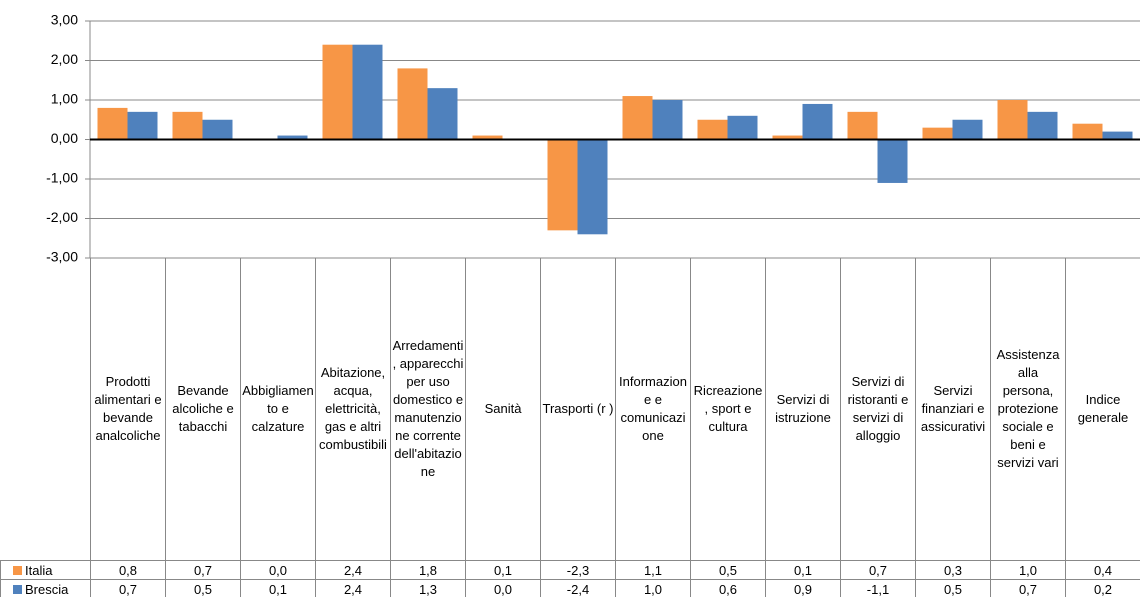 Image resolution: width=1140 pixels, height=597 pixels. Describe the element at coordinates (727, 588) in the screenshot. I see `data-table-value: 0,6` at that location.